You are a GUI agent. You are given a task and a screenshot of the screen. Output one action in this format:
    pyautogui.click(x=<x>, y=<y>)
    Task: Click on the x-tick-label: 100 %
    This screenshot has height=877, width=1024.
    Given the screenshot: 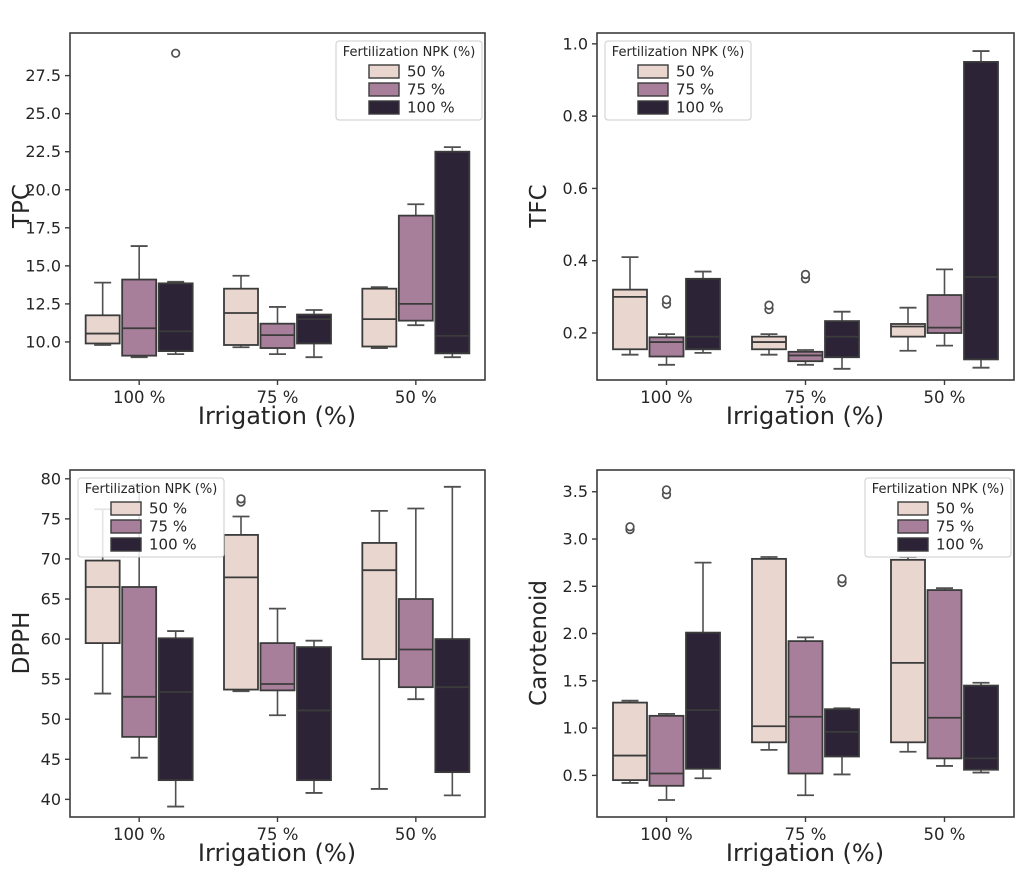 What is the action you would take?
    pyautogui.click(x=666, y=834)
    